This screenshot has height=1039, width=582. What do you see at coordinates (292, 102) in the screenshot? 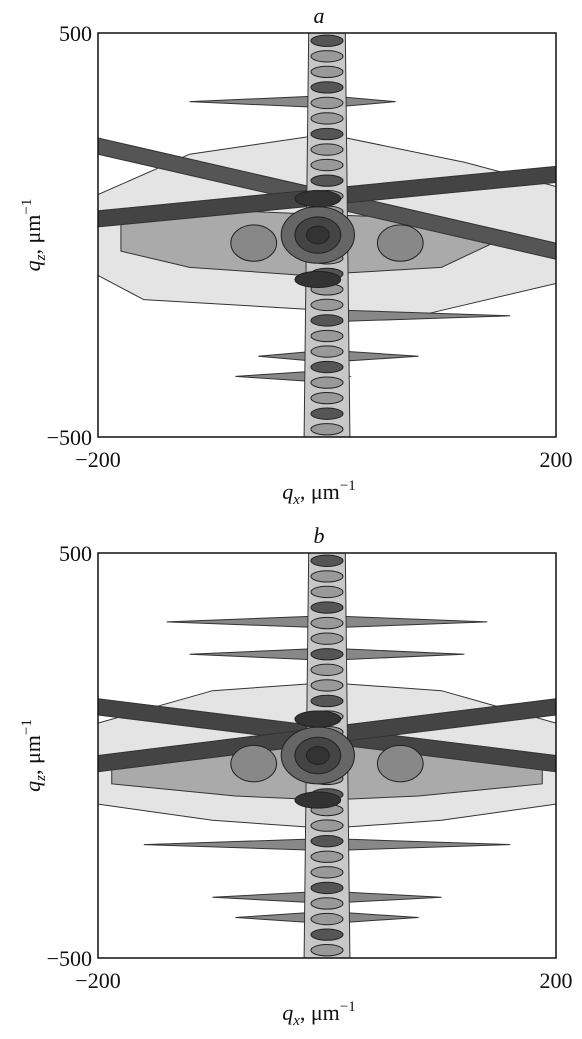
I see `contour-streak` at bounding box center [292, 102].